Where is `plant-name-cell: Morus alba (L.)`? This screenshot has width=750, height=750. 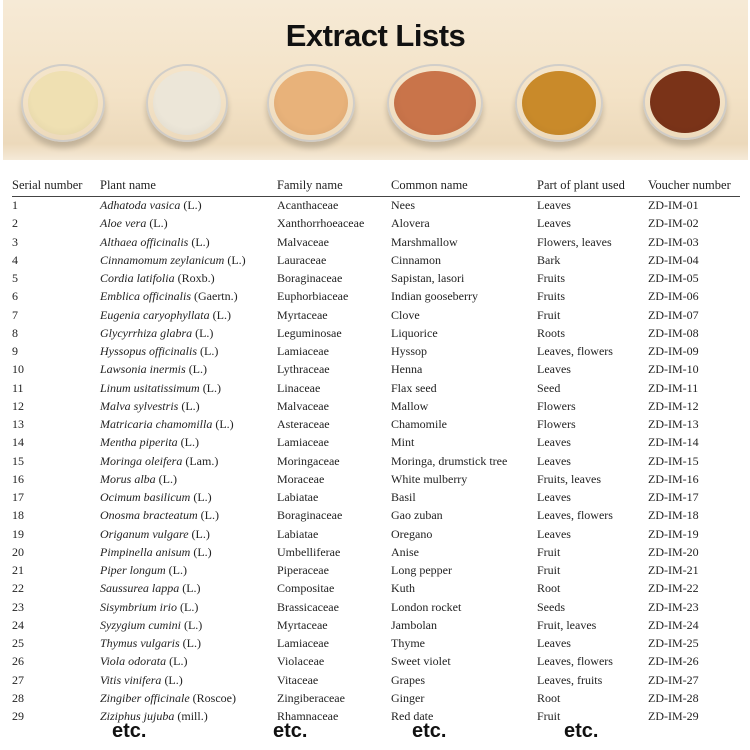
plant-name-cell: Morus alba (L.) is located at coordinates (138, 479).